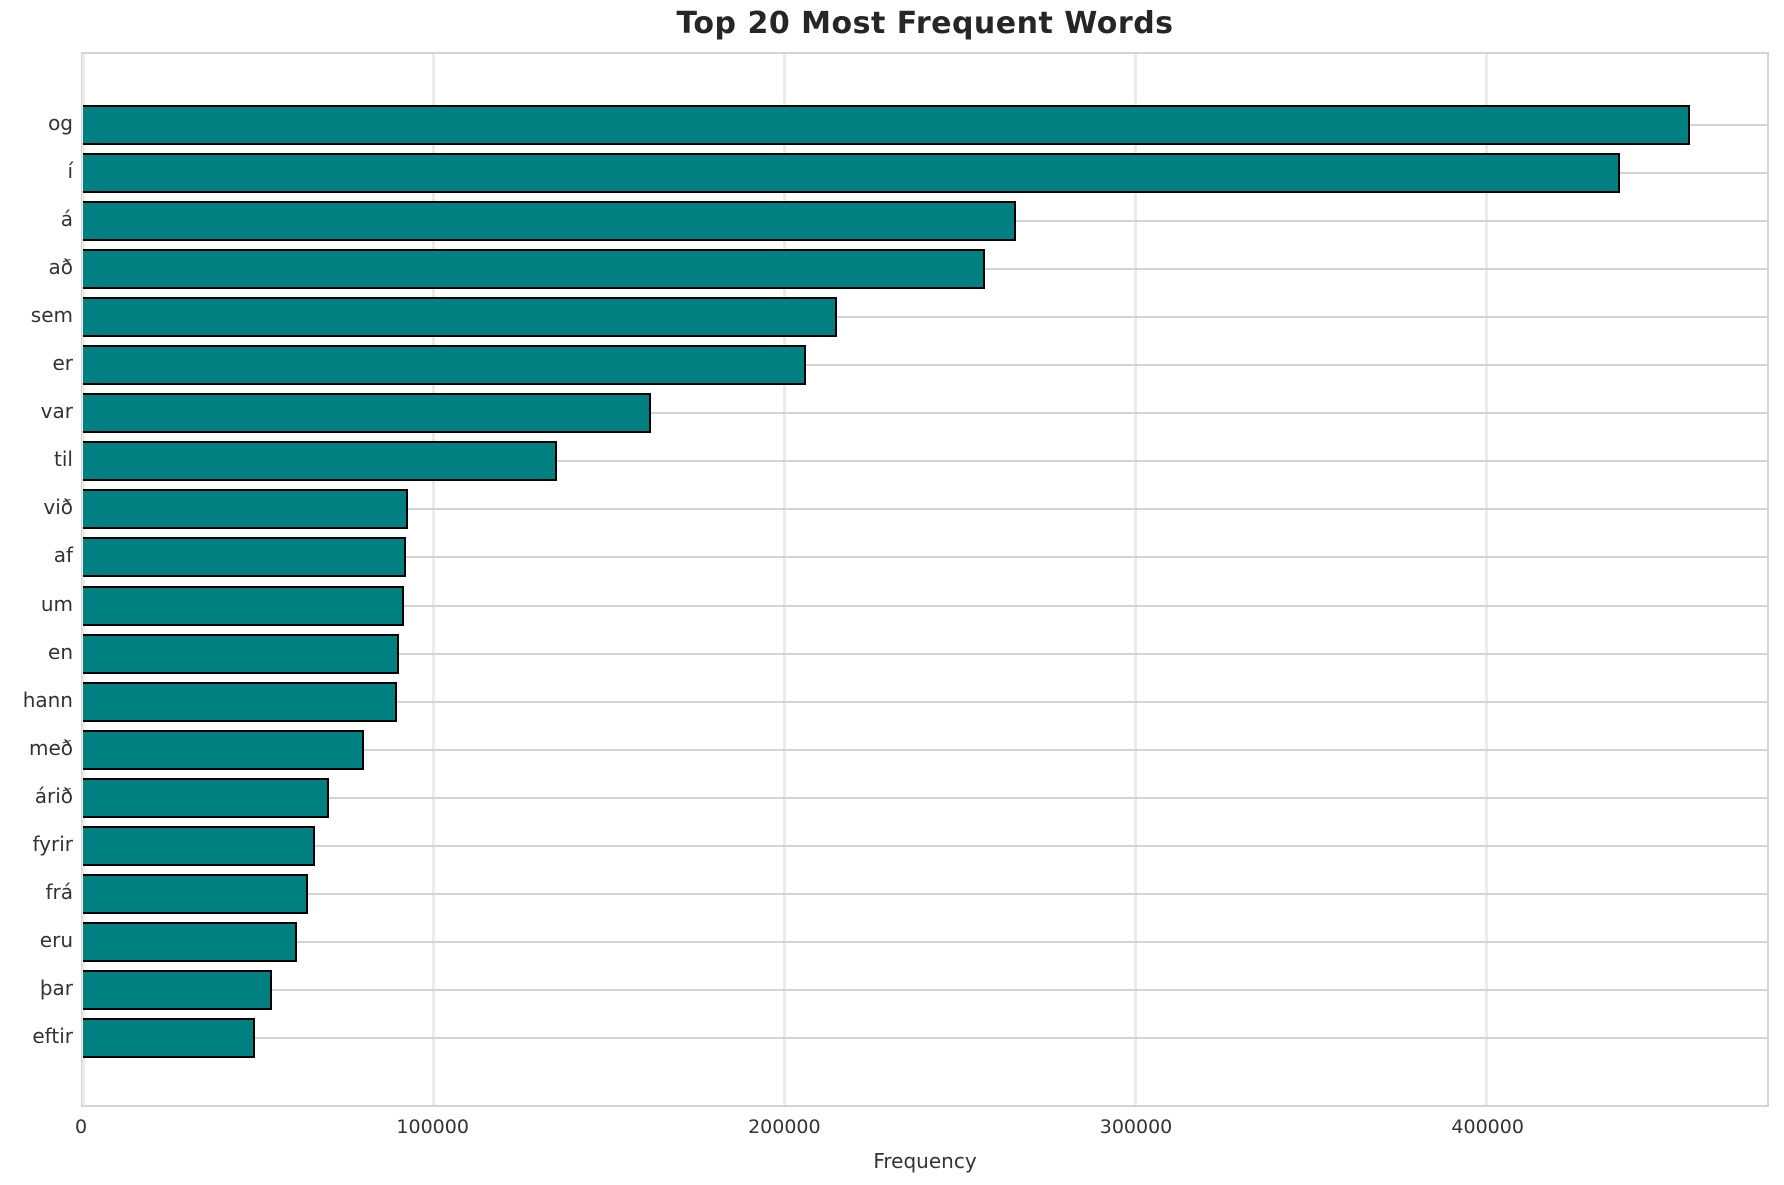 The height and width of the screenshot is (1185, 1784). I want to click on x-tick-label: 0, so click(81, 1127).